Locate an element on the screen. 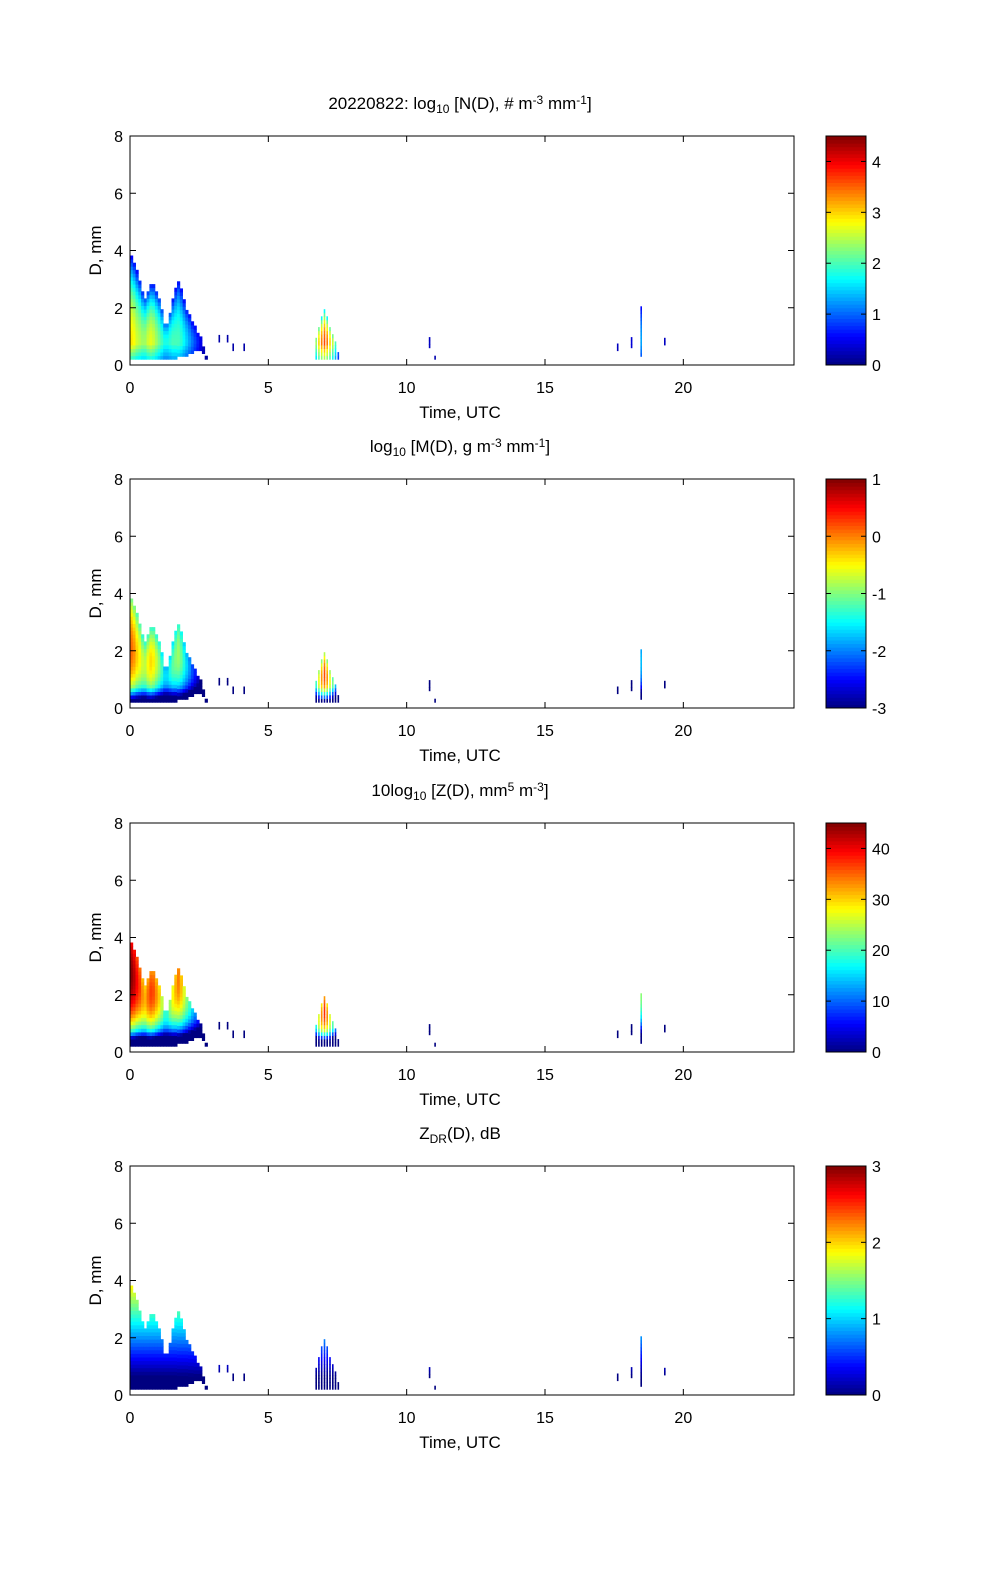  title-text: 10log is located at coordinates (392, 790).